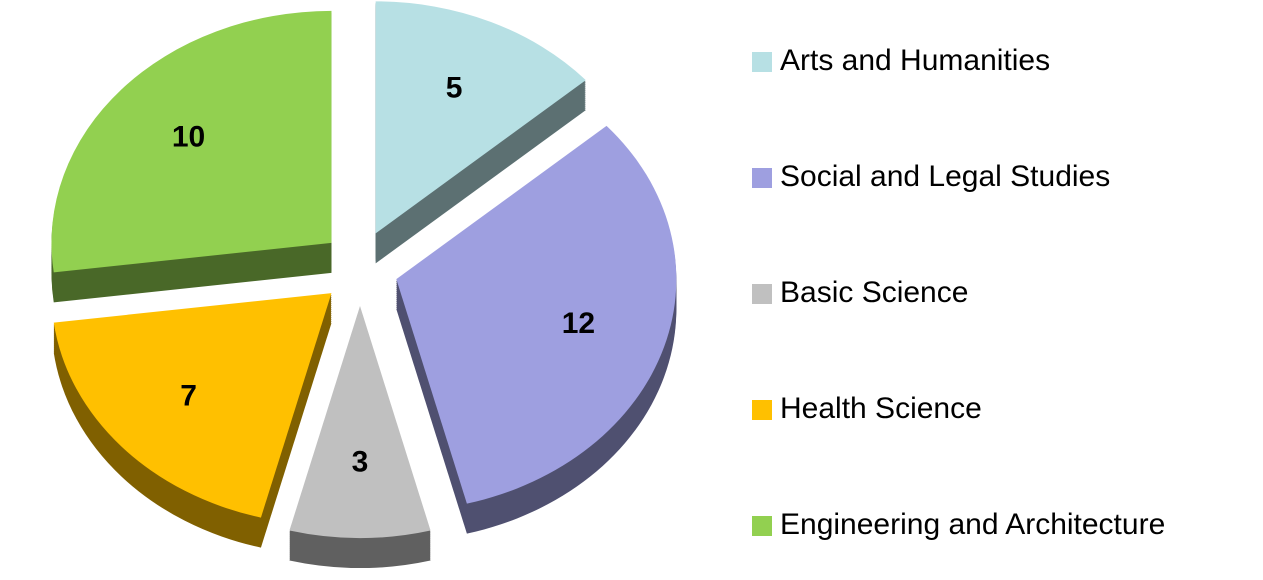 The image size is (1263, 580). Describe the element at coordinates (881, 408) in the screenshot. I see `legend-label: Health Science` at that location.